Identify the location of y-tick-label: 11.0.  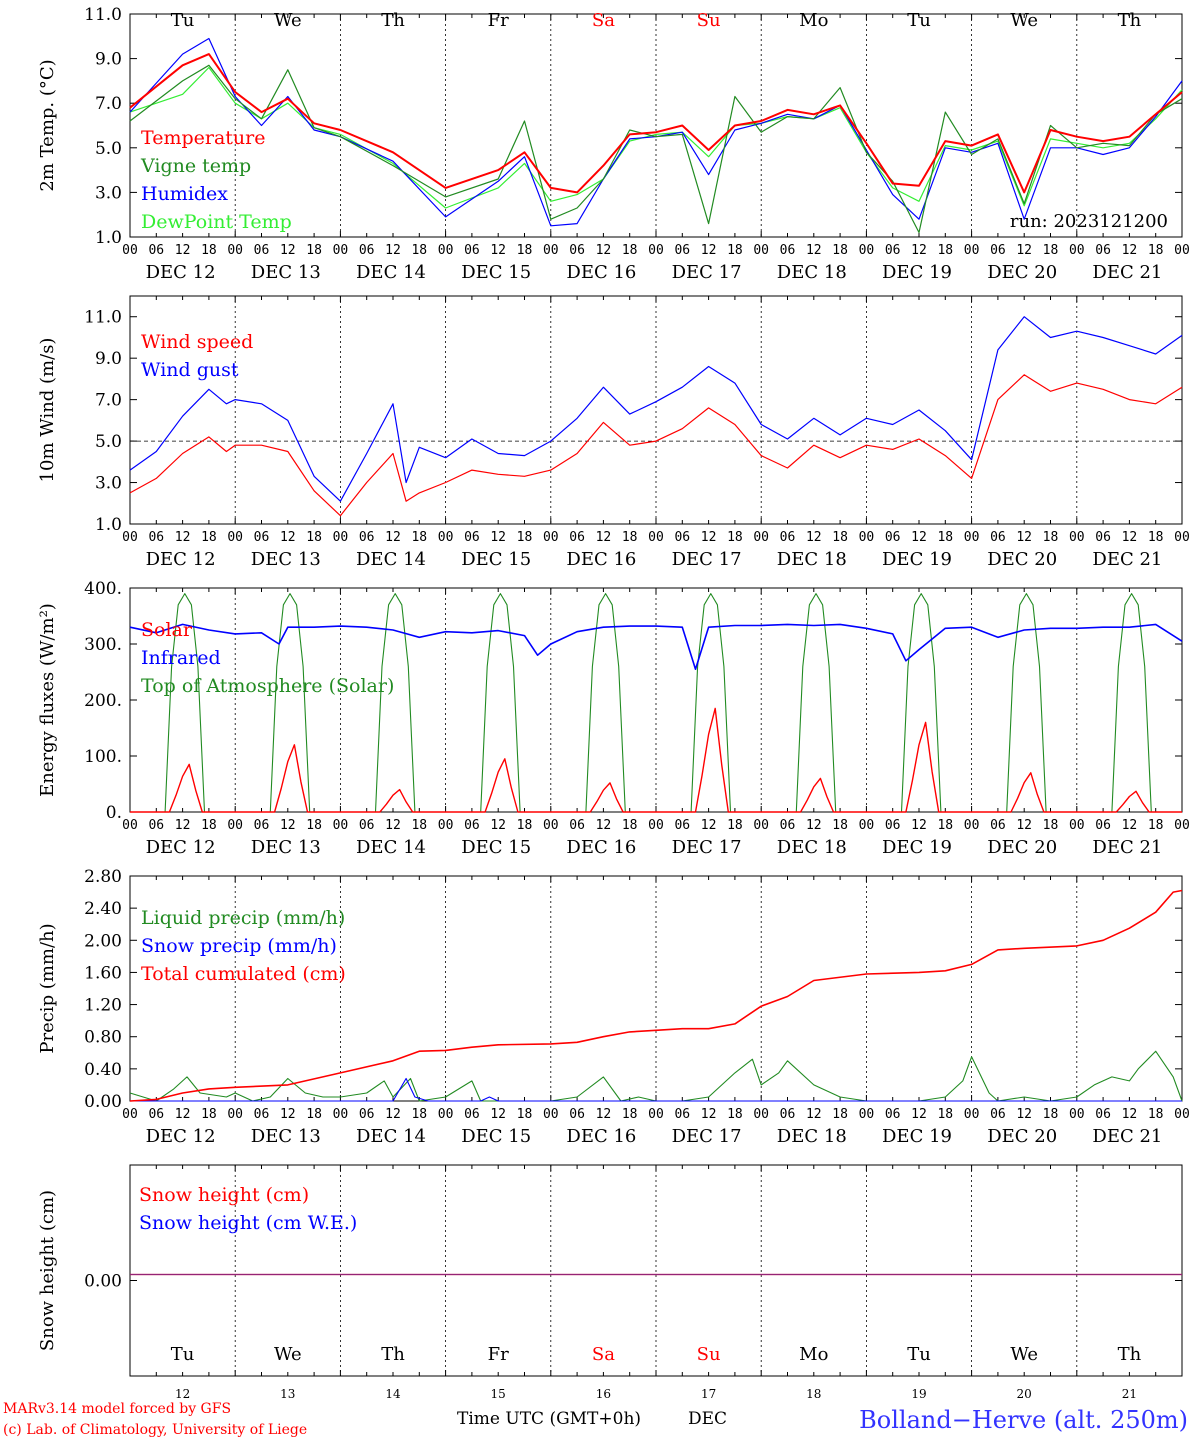
(103, 318).